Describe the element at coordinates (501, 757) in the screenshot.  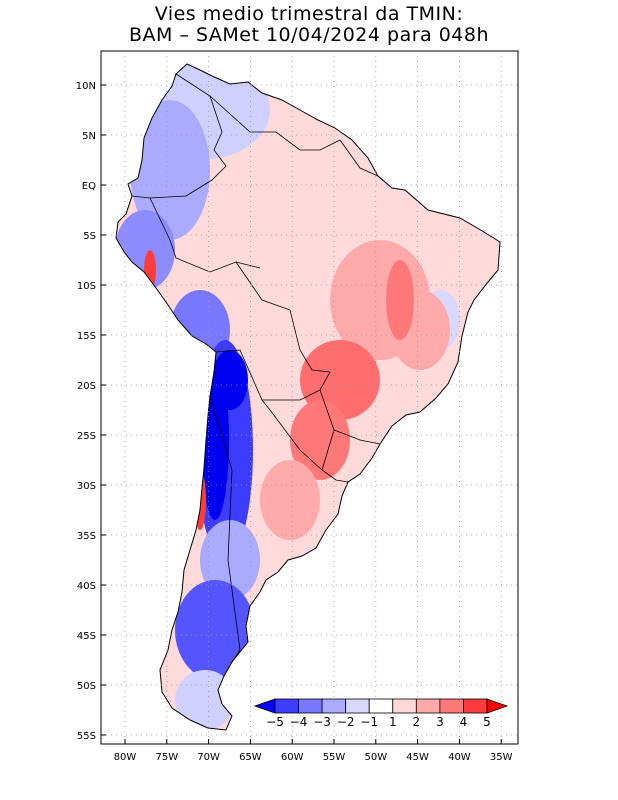
I see `lon-tick-label: 35W` at that location.